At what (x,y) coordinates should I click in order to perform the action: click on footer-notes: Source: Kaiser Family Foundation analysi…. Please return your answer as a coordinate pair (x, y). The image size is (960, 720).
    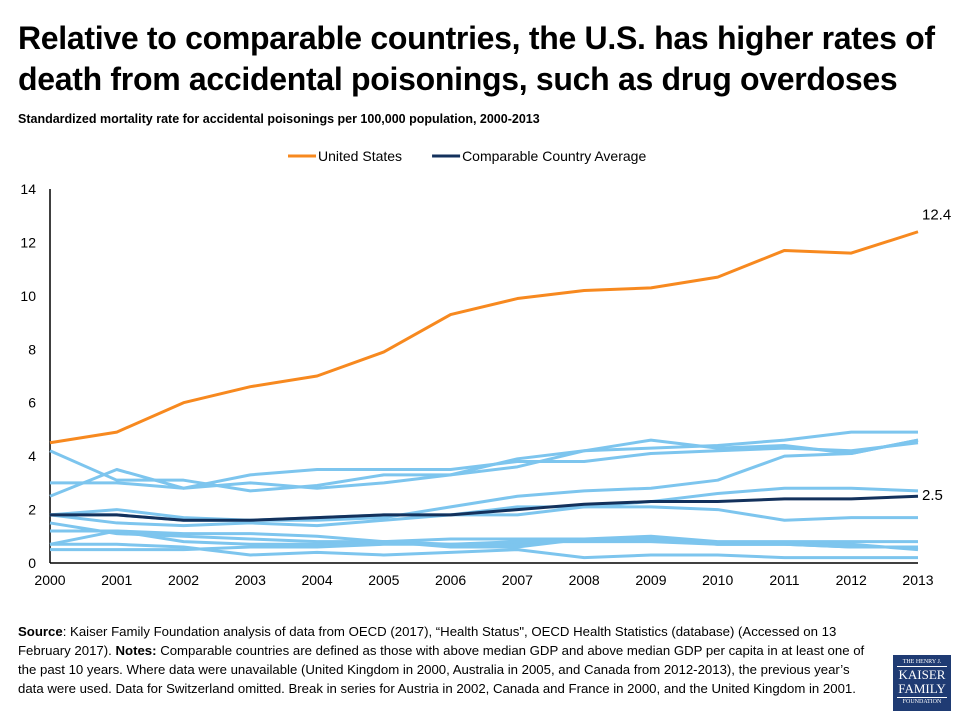
    Looking at the image, I should click on (448, 660).